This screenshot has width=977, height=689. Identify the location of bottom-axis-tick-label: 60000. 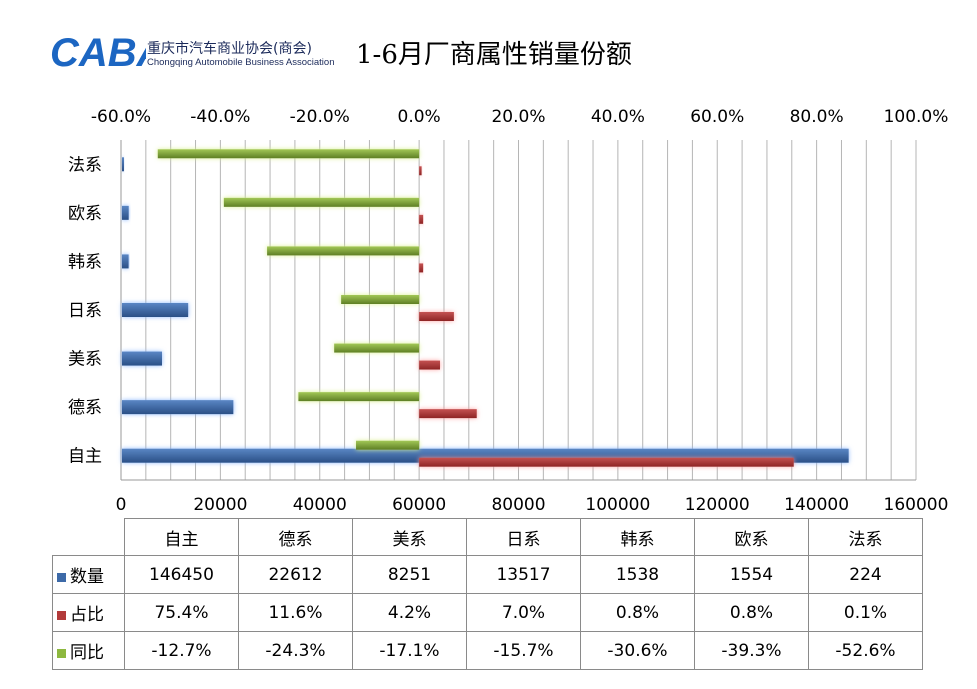
(419, 505).